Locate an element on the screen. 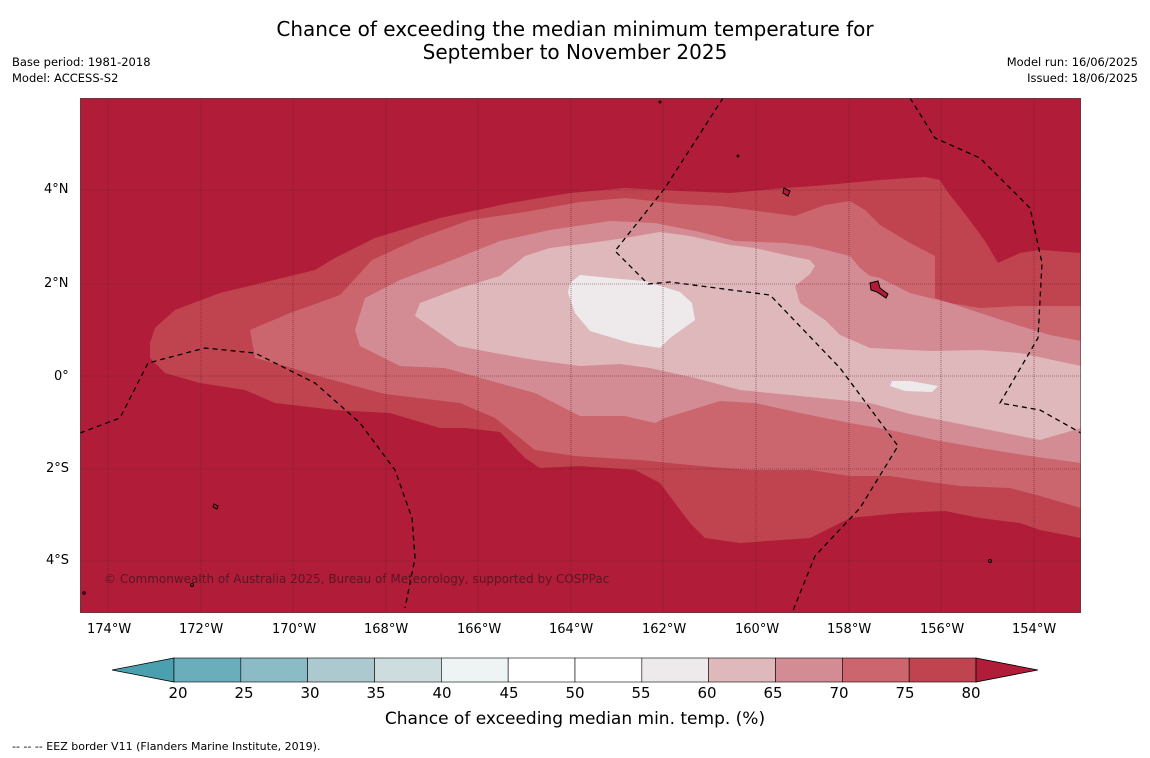 This screenshot has height=758, width=1150. colorbar-label: 40 is located at coordinates (442, 693).